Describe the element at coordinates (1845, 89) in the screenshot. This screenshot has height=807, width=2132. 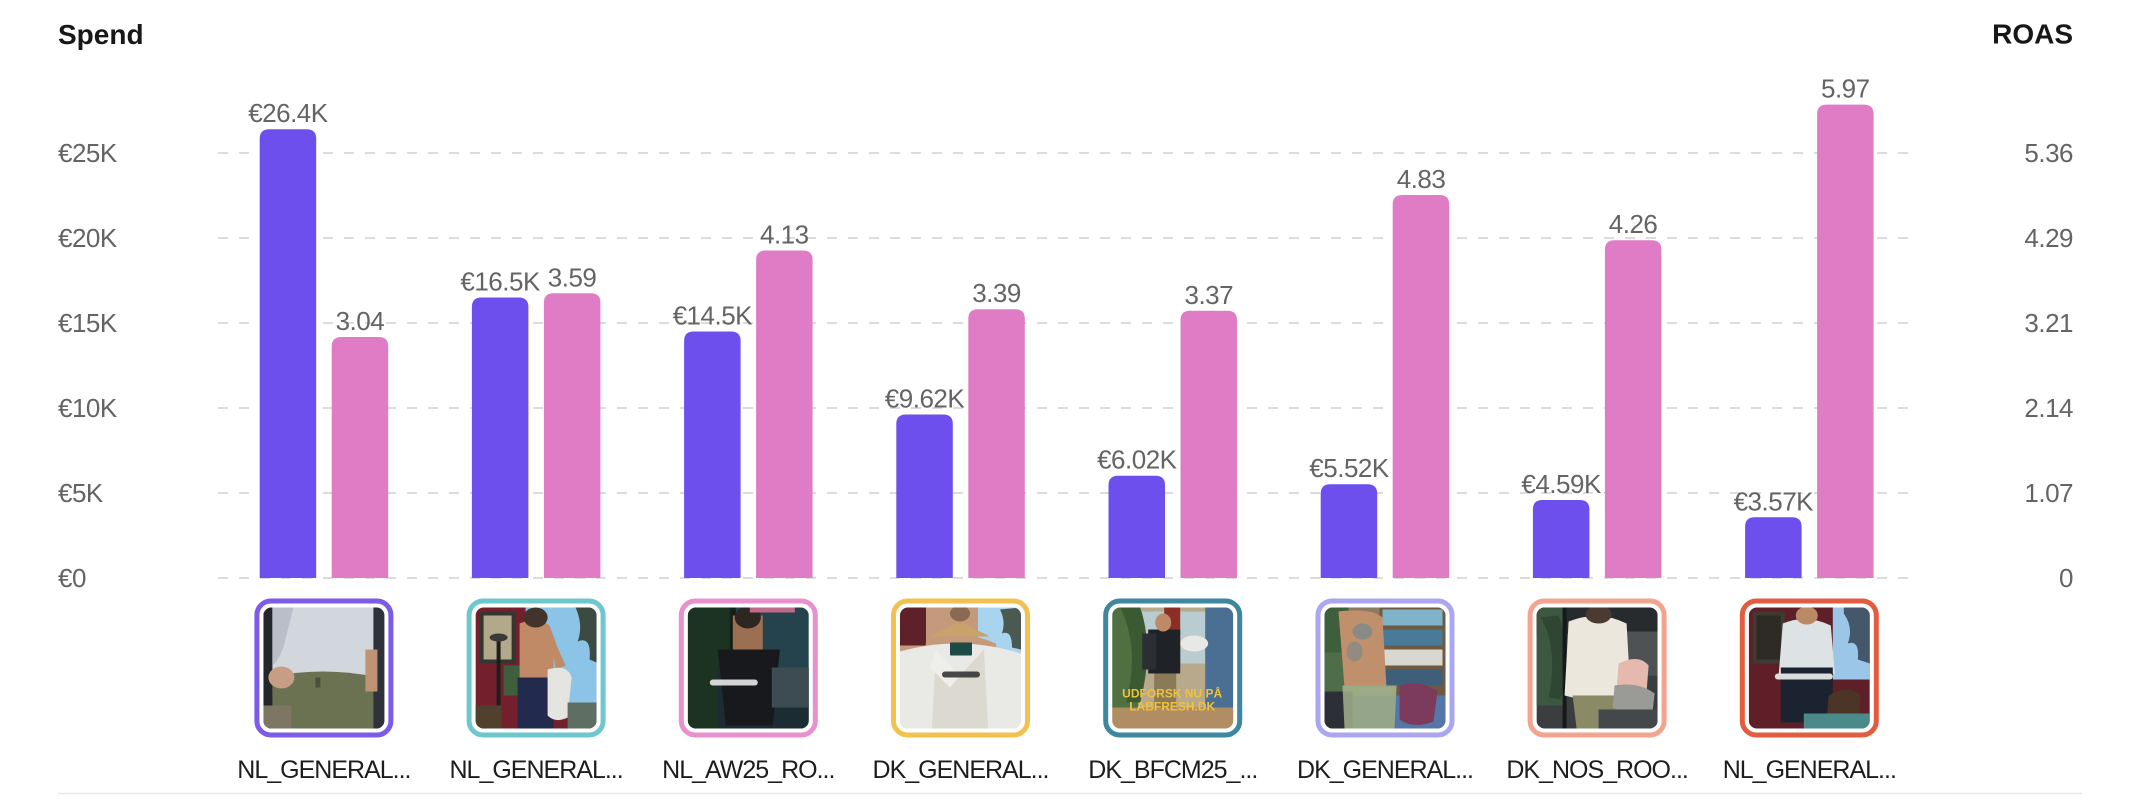
I see `svg-text: 5.97` at that location.